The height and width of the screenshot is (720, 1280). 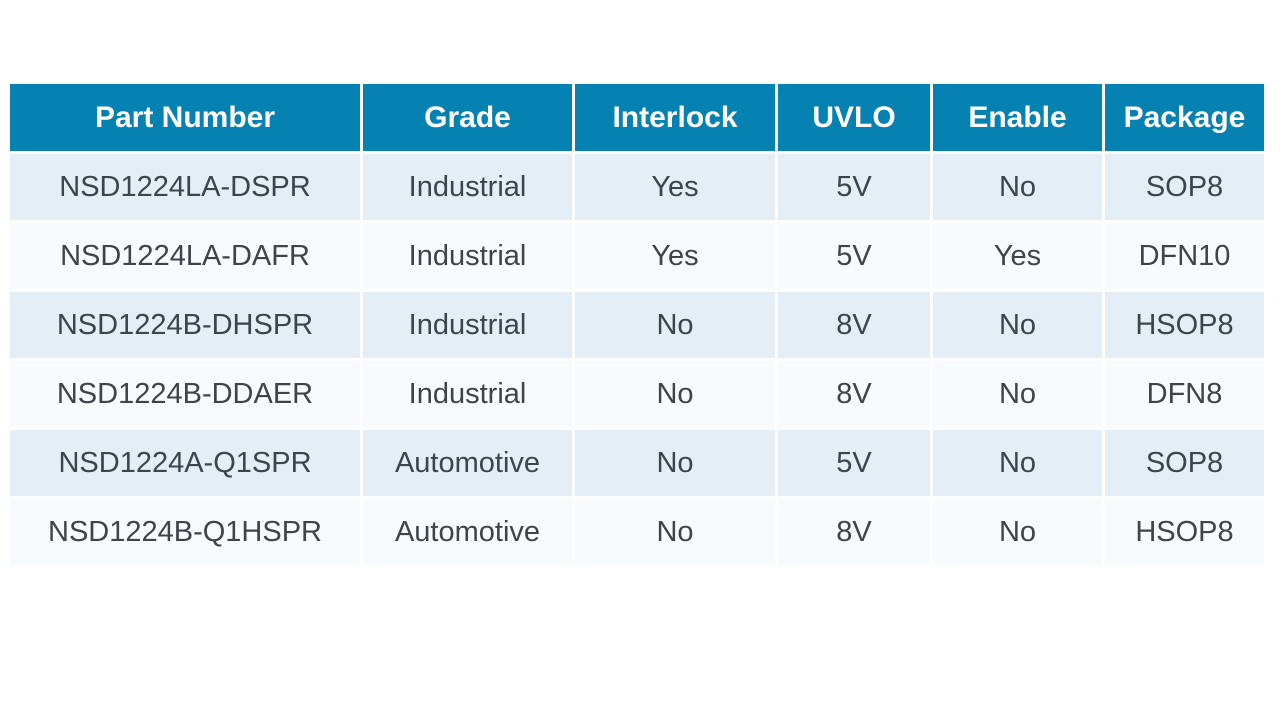 I want to click on table-cell: NSD1224B-DHSPR, so click(x=185, y=325).